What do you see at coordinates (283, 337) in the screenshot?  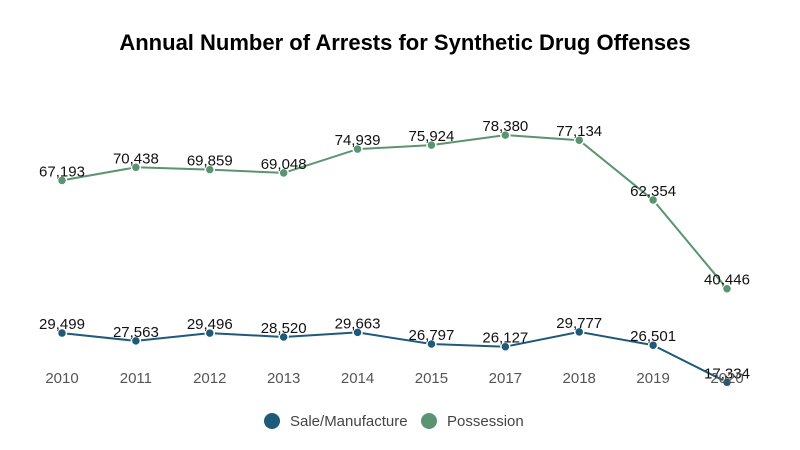 I see `data-point-sale-manufacture-2013` at bounding box center [283, 337].